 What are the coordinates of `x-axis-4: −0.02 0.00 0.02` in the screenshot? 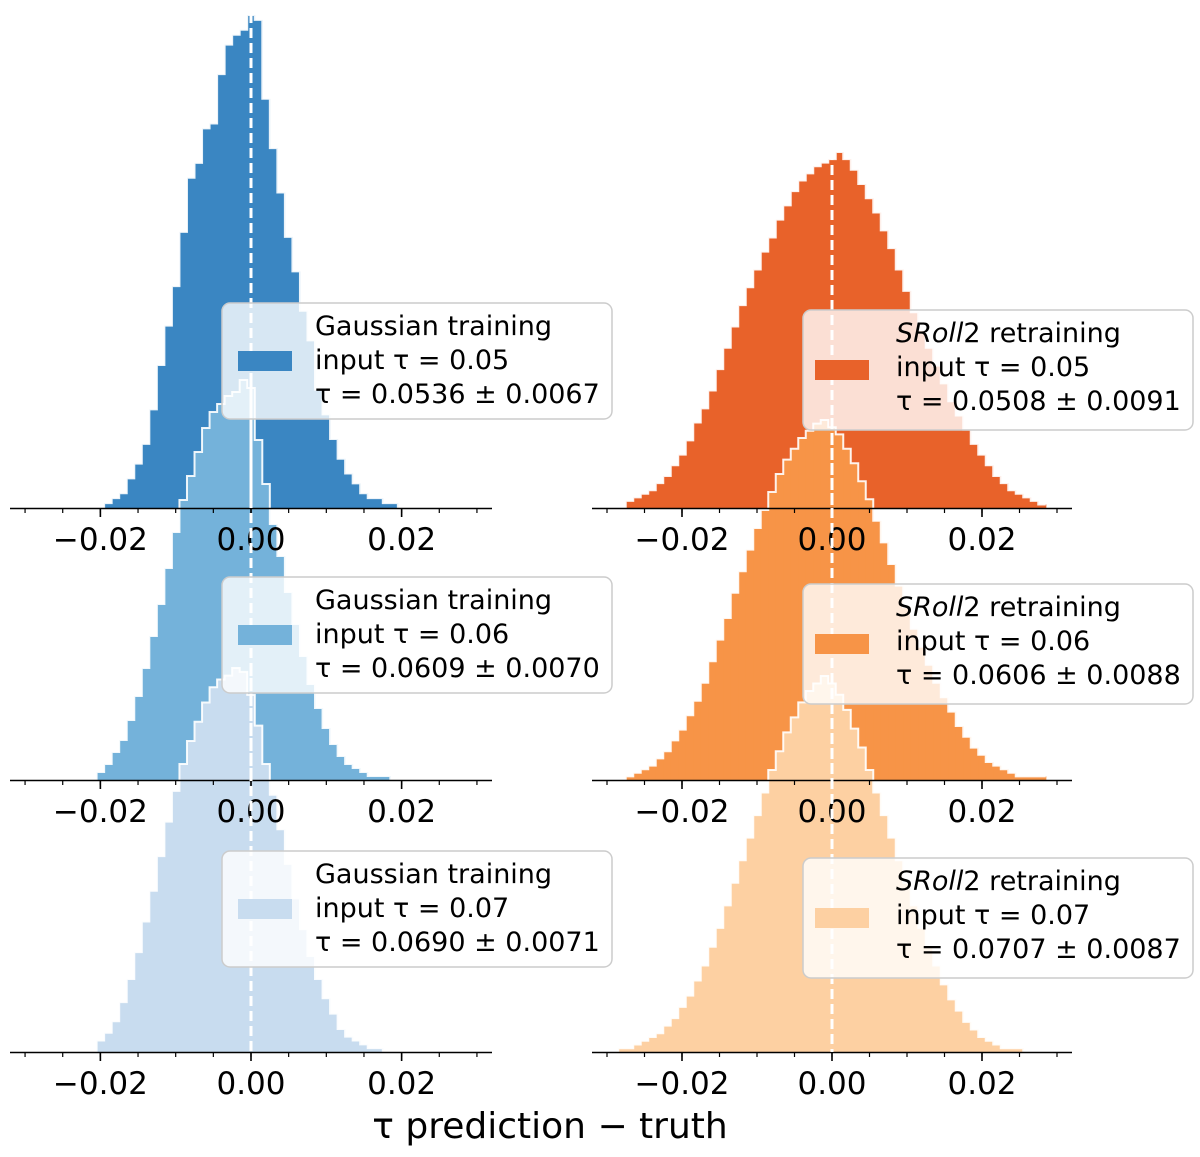 It's located at (832, 532).